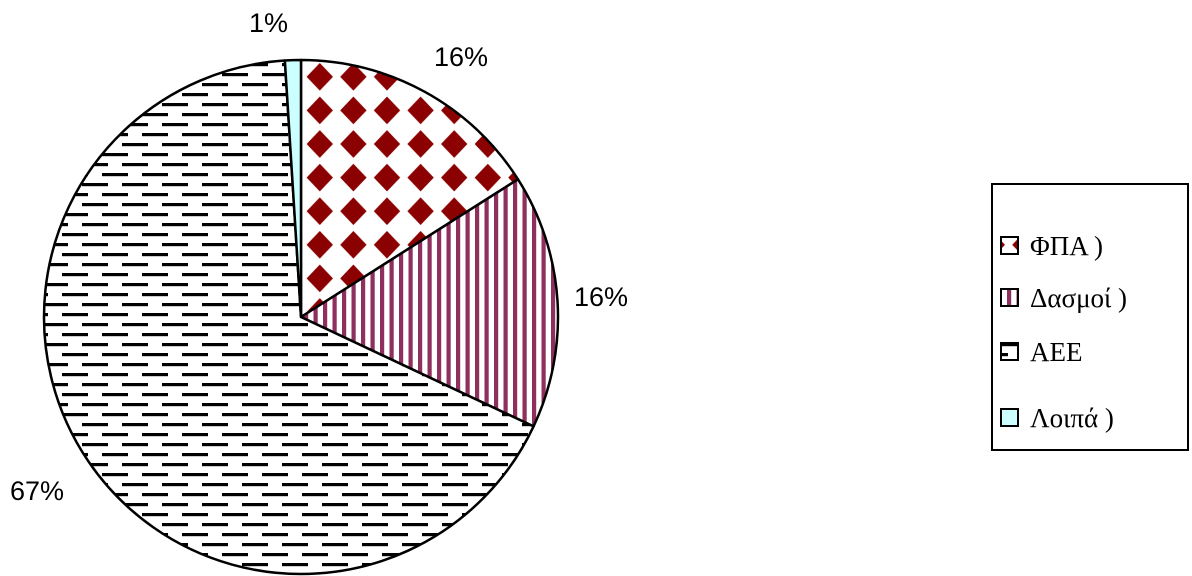  Describe the element at coordinates (409, 188) in the screenshot. I see `slice-vat` at that location.